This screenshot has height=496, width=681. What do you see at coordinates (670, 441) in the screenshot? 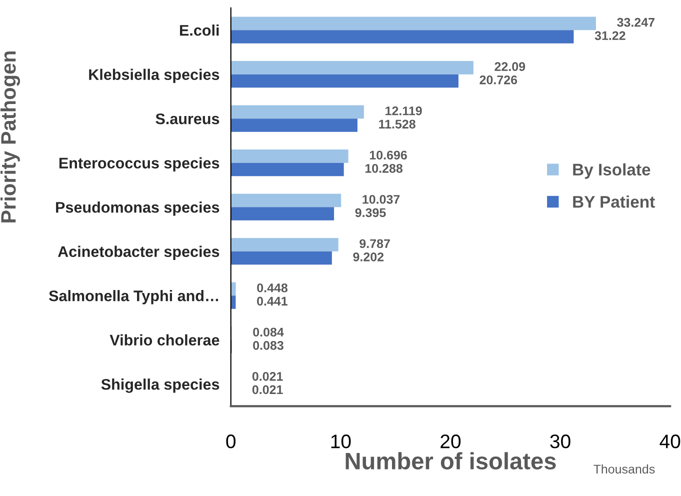
I see `x-tick-label: 40` at bounding box center [670, 441].